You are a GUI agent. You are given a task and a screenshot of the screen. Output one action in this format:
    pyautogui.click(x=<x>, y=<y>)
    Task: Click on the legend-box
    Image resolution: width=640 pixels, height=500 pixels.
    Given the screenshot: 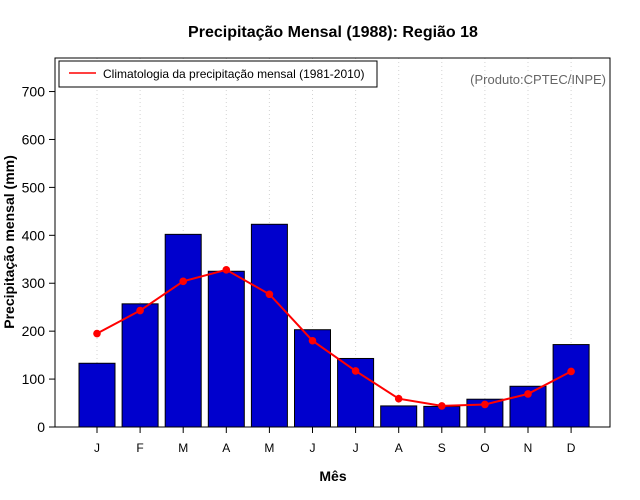 What is the action you would take?
    pyautogui.click(x=218, y=74)
    